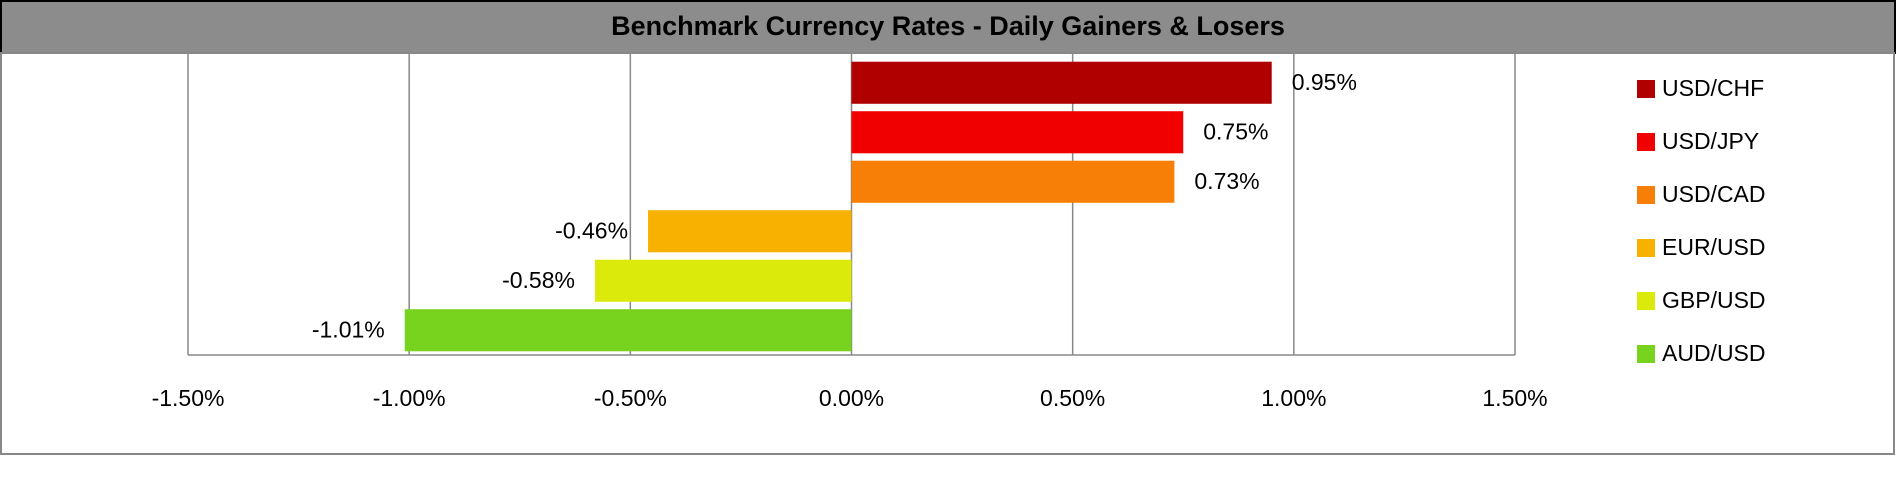  Describe the element at coordinates (1713, 88) in the screenshot. I see `legend-label: USD/CHF` at that location.